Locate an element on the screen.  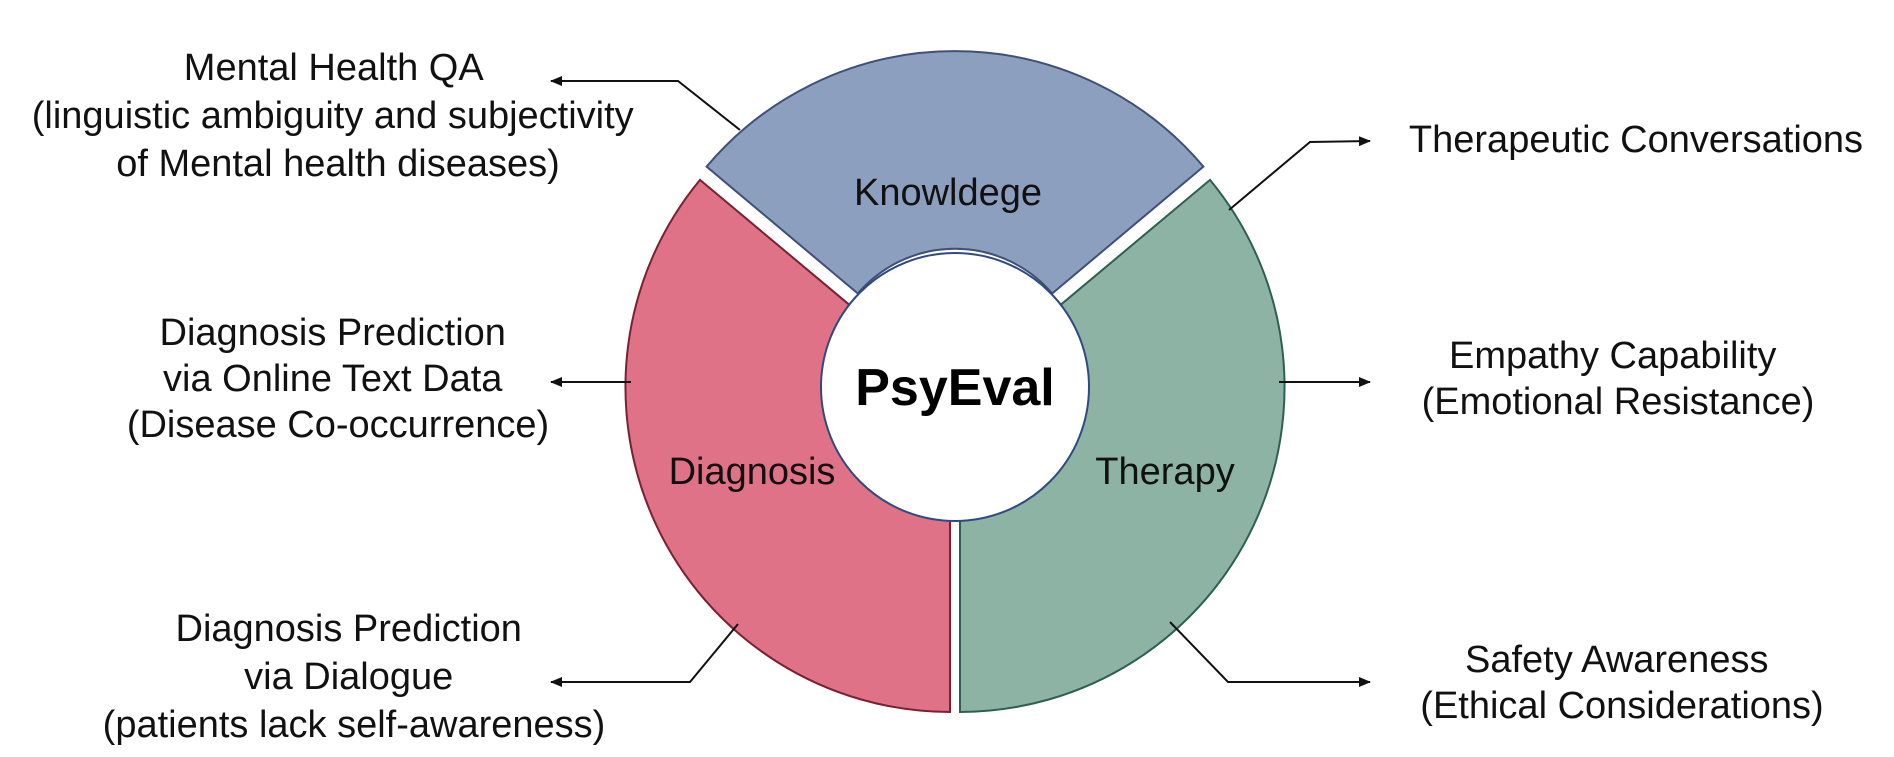
leader-safety is located at coordinates (1270, 654).